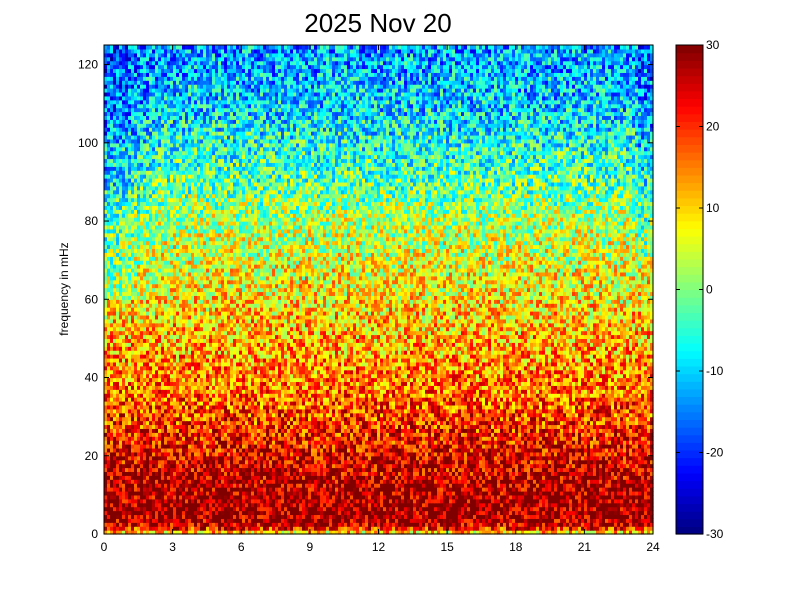  What do you see at coordinates (377, 23) in the screenshot?
I see `chart-title: 2025 Nov 20` at bounding box center [377, 23].